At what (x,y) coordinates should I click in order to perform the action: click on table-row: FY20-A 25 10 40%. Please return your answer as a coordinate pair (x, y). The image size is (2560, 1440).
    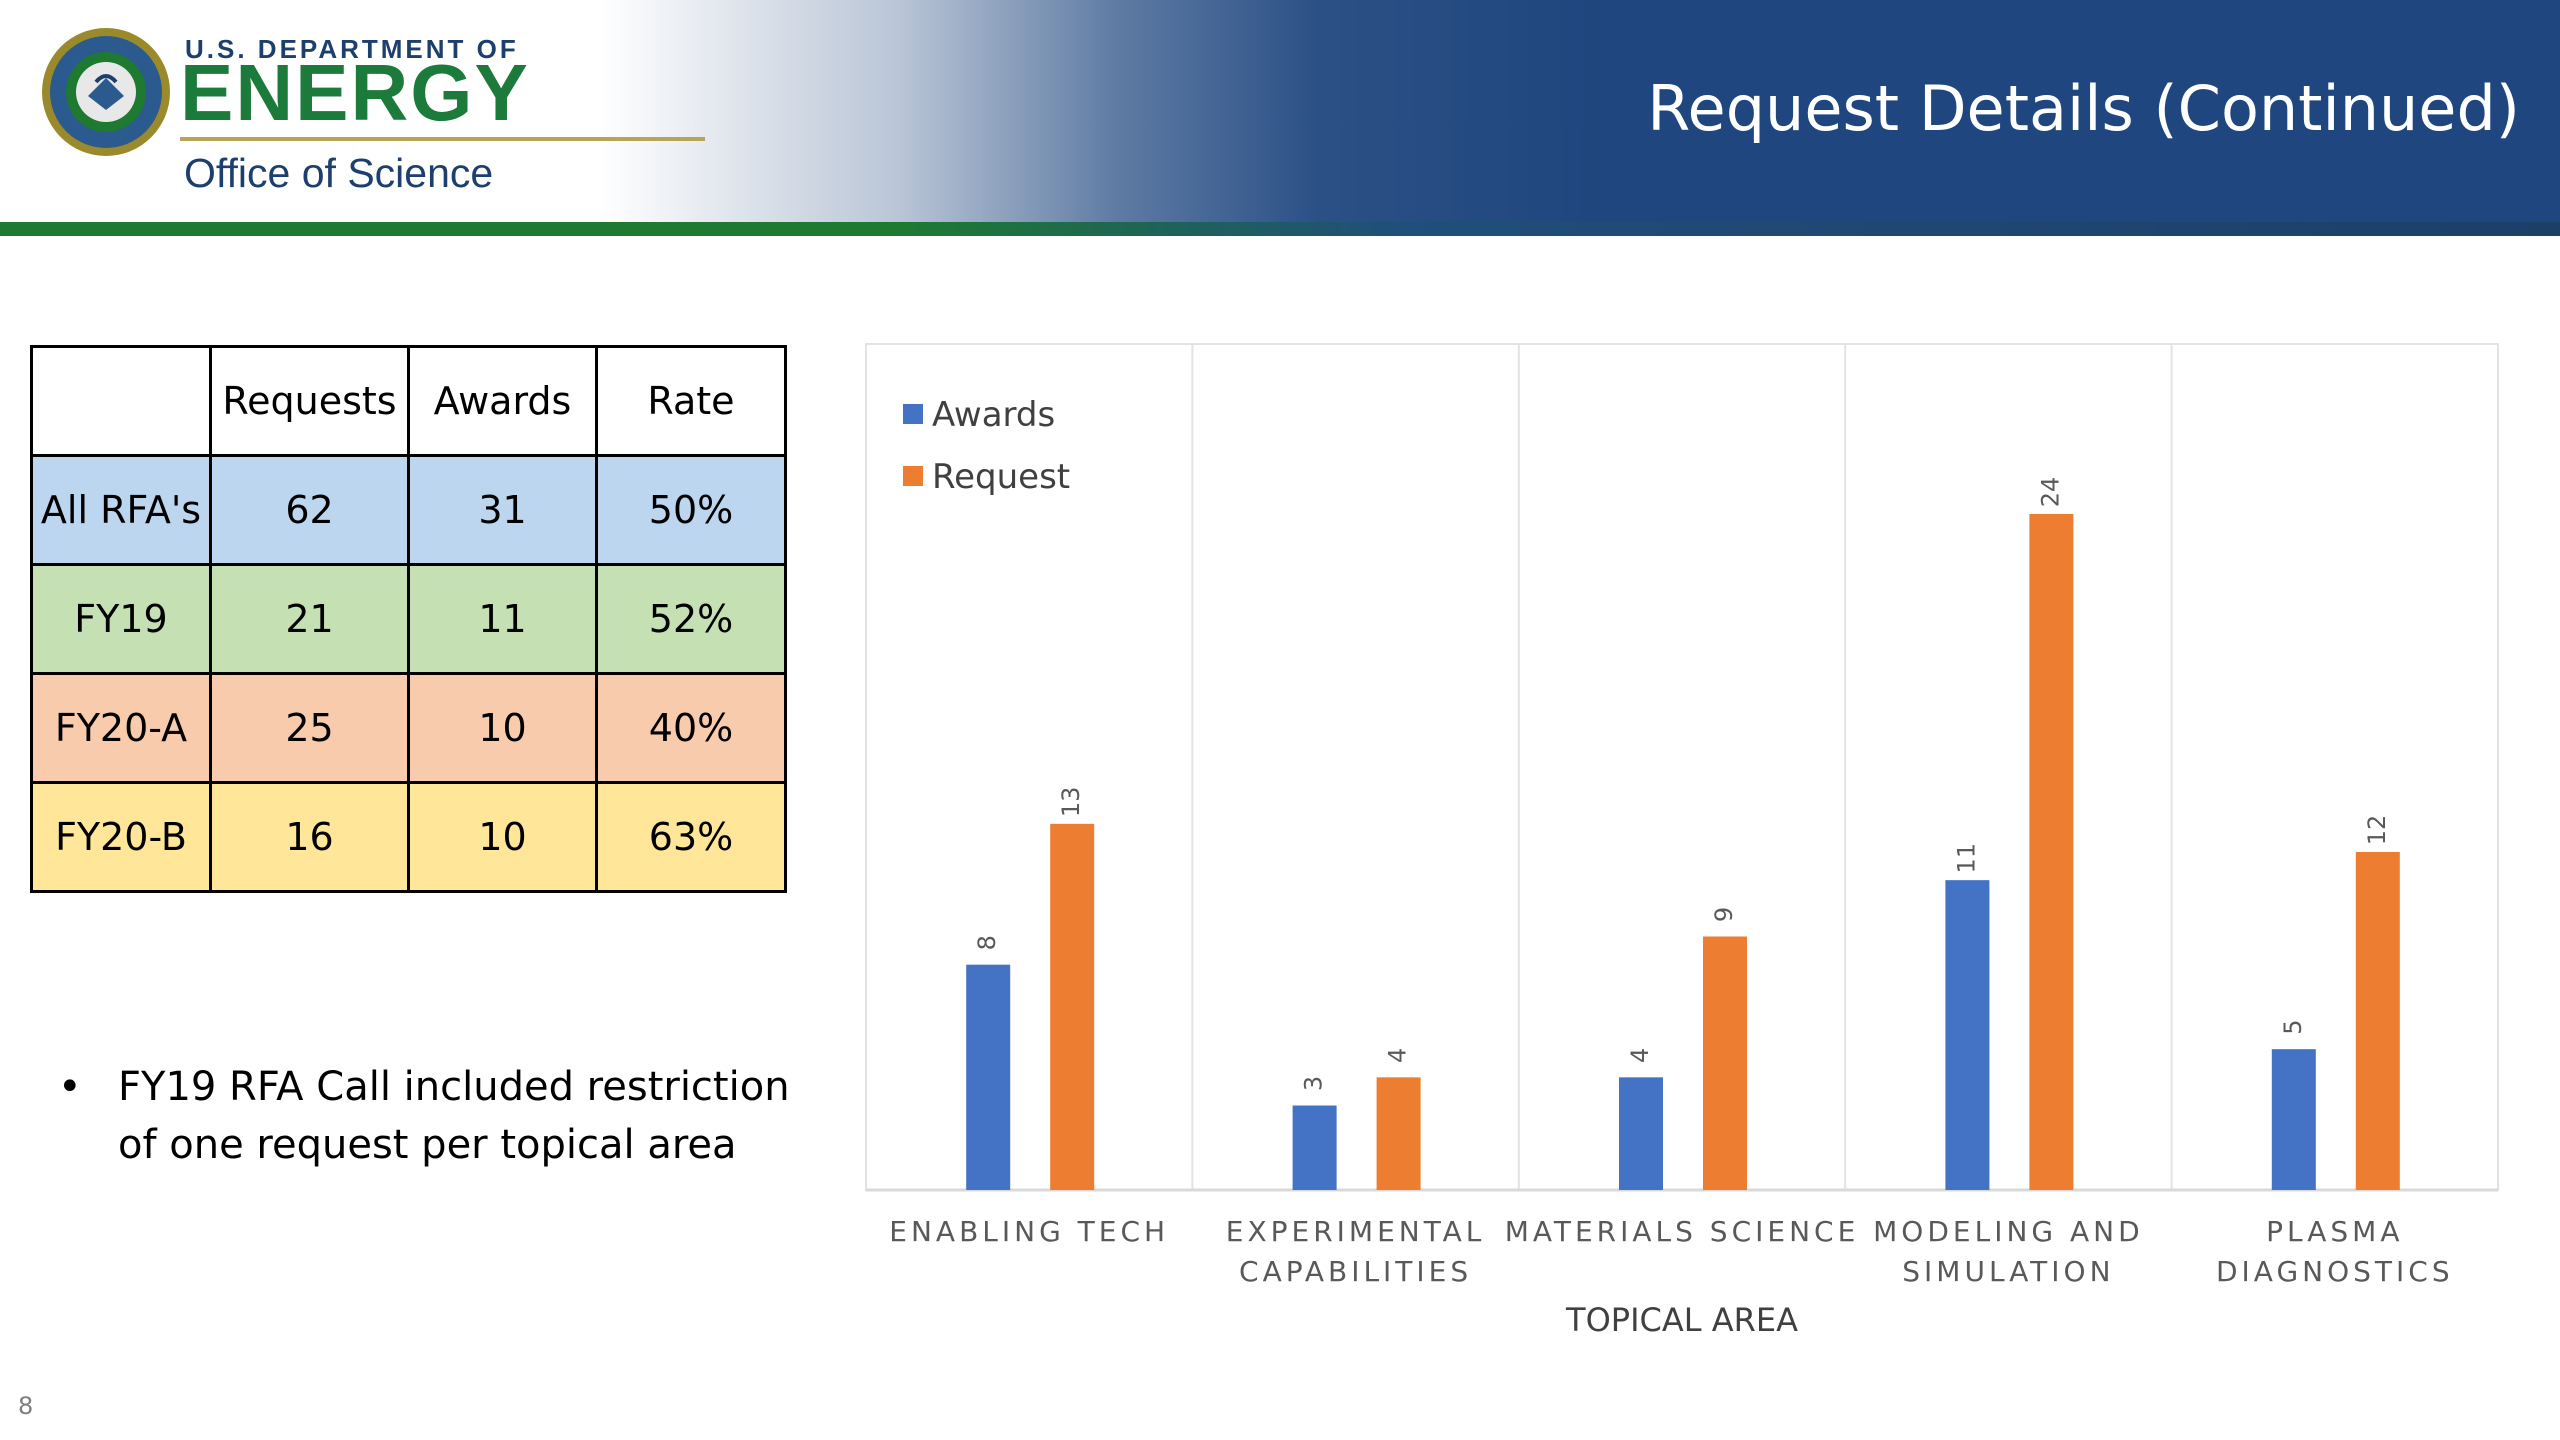
    Looking at the image, I should click on (408, 728).